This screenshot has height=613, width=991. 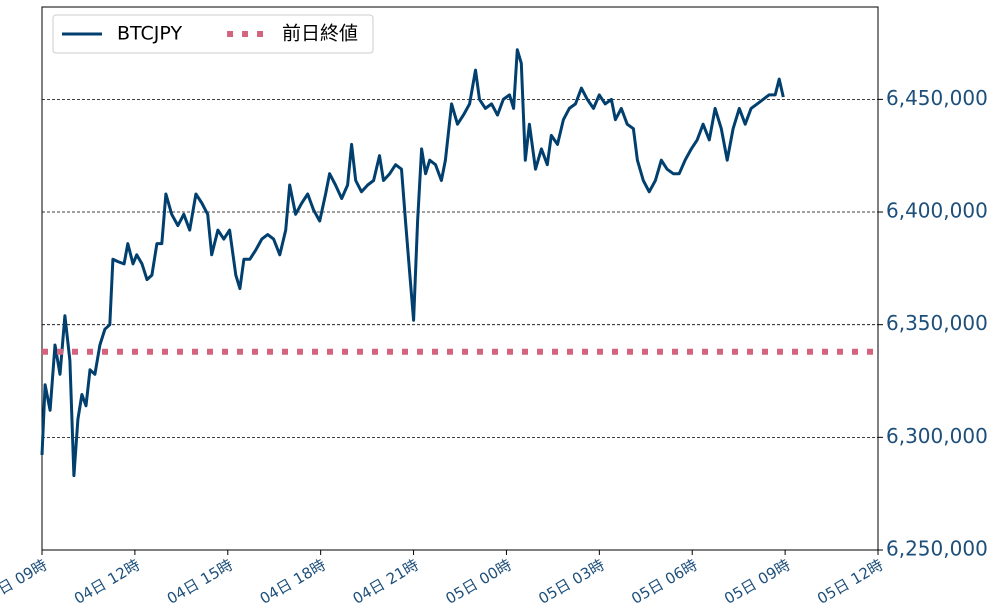 What do you see at coordinates (149, 34) in the screenshot?
I see `legend-label: BTCJPY` at bounding box center [149, 34].